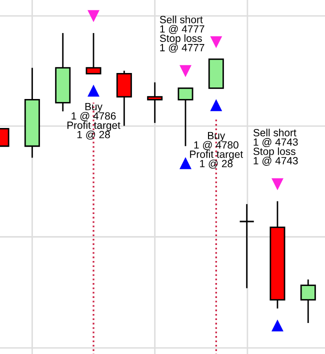  I want to click on annotation: Buy 1 @ 4786 Profit target 1 @ 28, so click(93, 121).